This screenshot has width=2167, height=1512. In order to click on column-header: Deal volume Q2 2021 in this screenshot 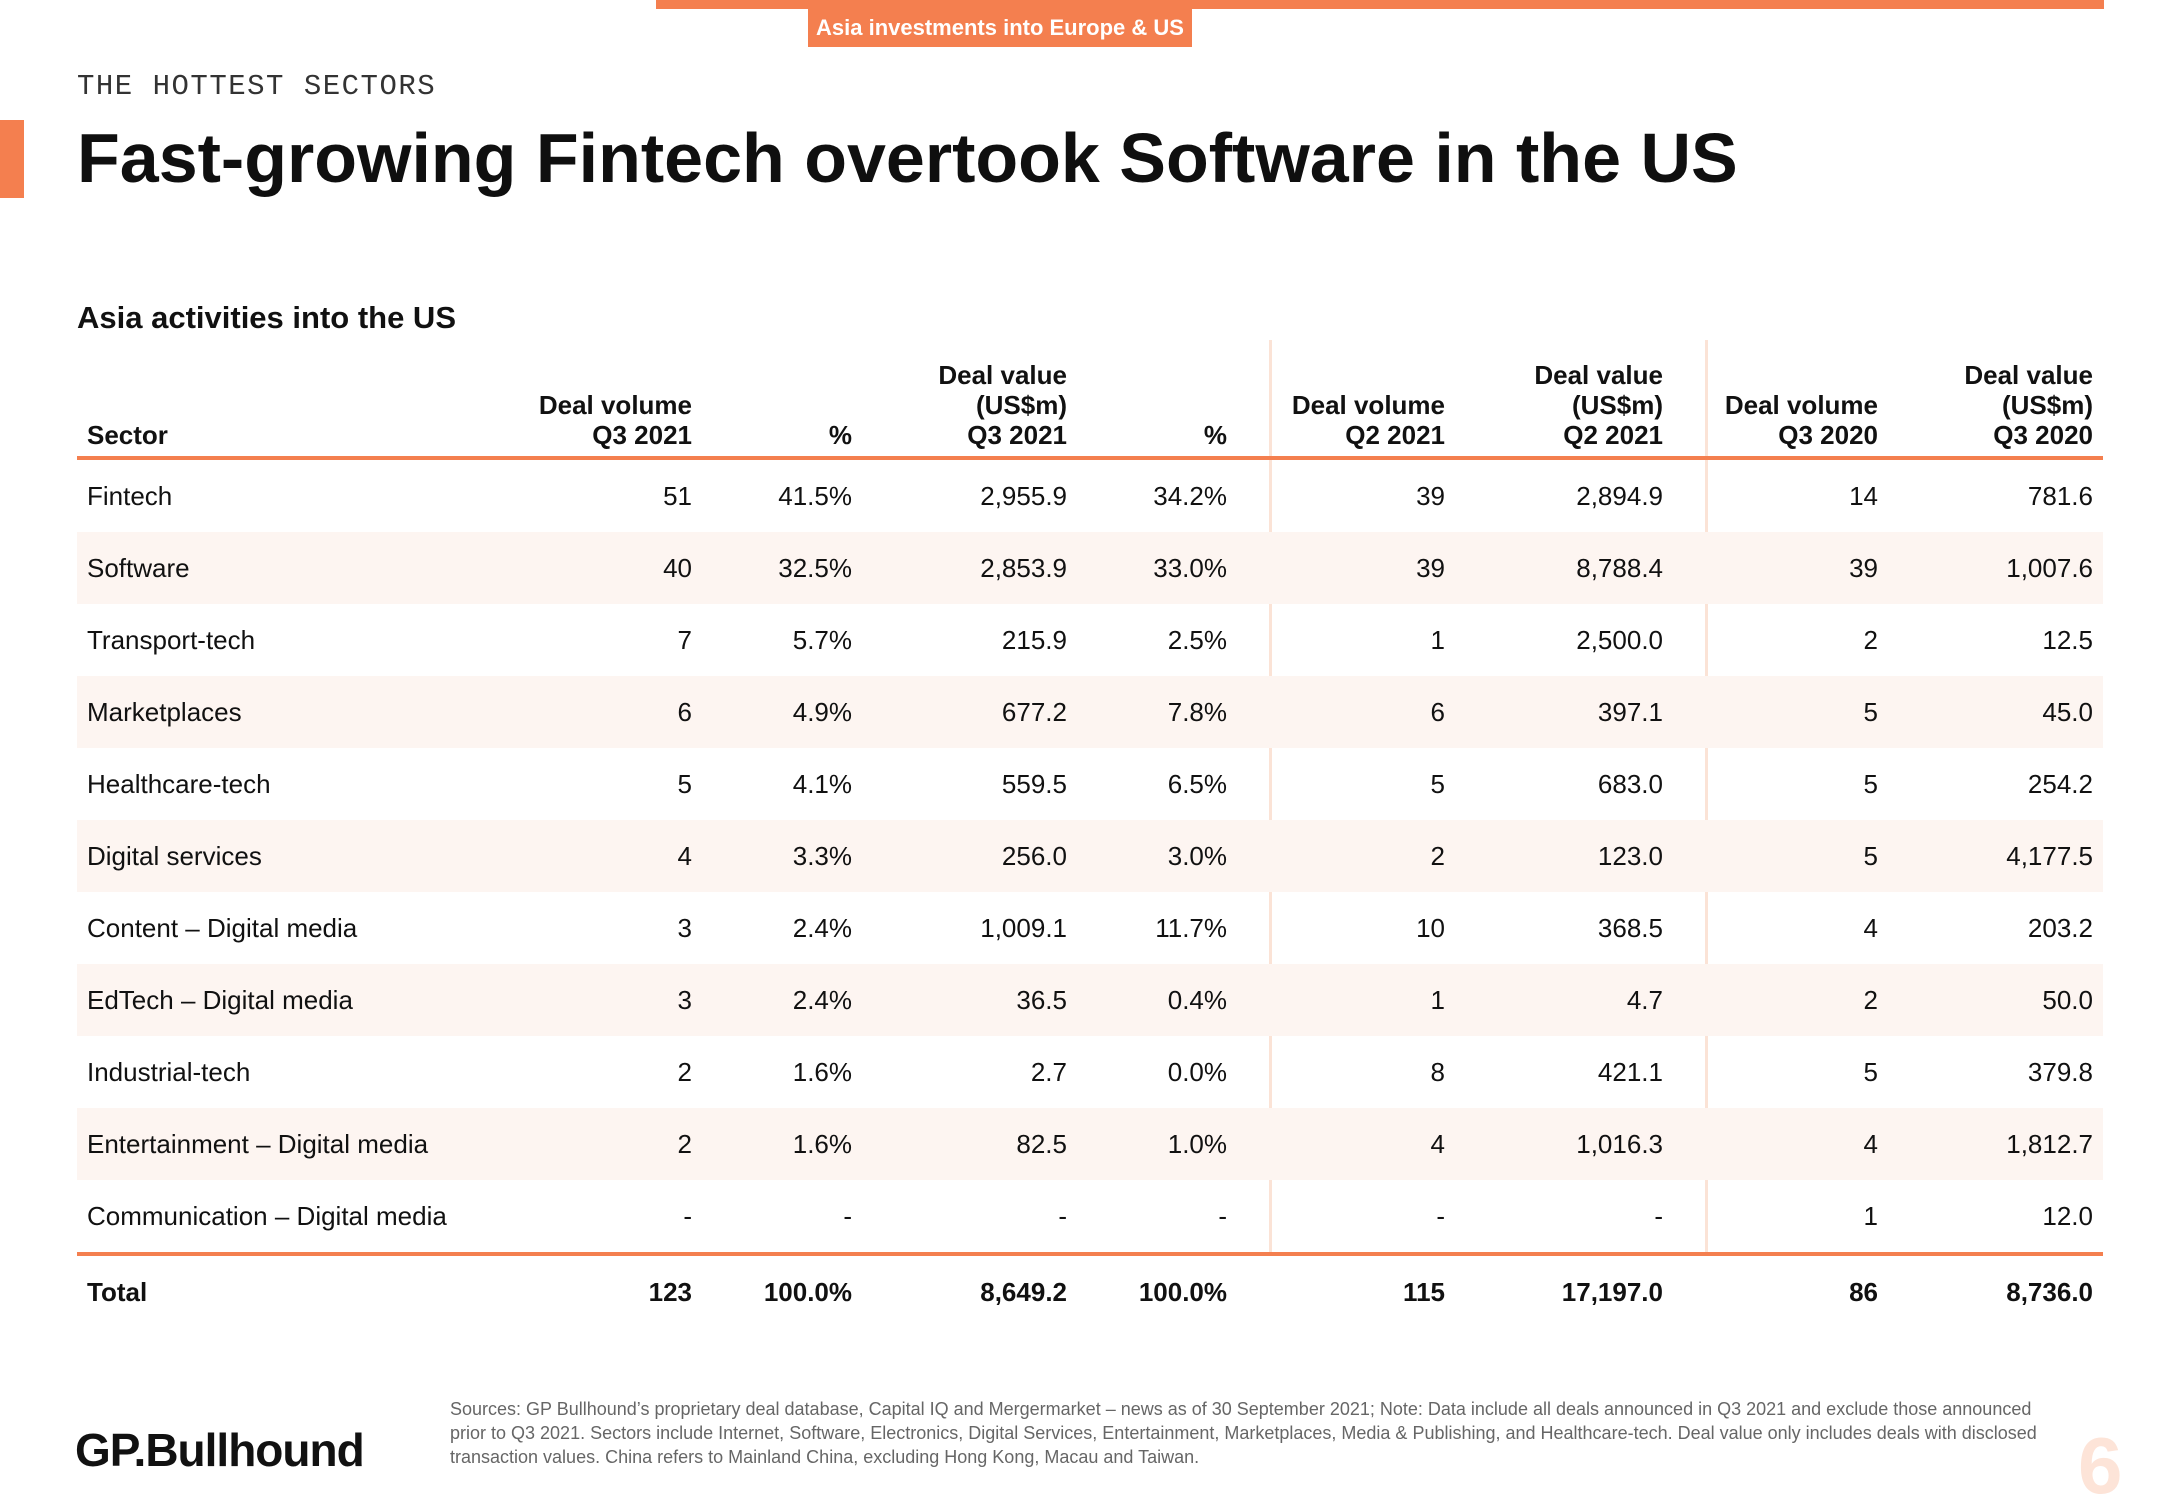, I will do `click(1346, 400)`.